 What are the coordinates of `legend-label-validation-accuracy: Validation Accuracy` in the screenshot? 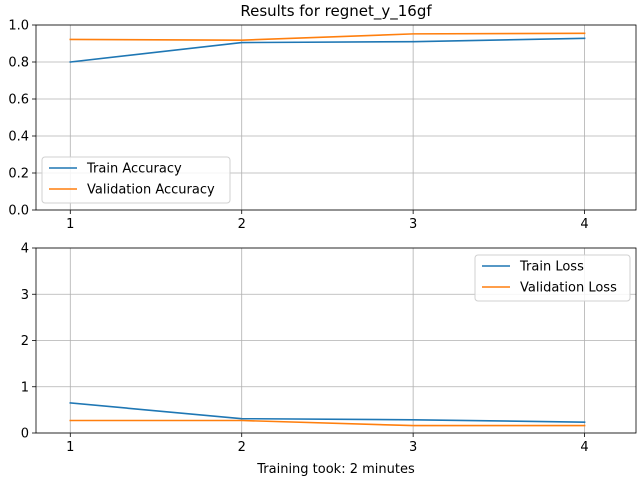 It's located at (151, 190).